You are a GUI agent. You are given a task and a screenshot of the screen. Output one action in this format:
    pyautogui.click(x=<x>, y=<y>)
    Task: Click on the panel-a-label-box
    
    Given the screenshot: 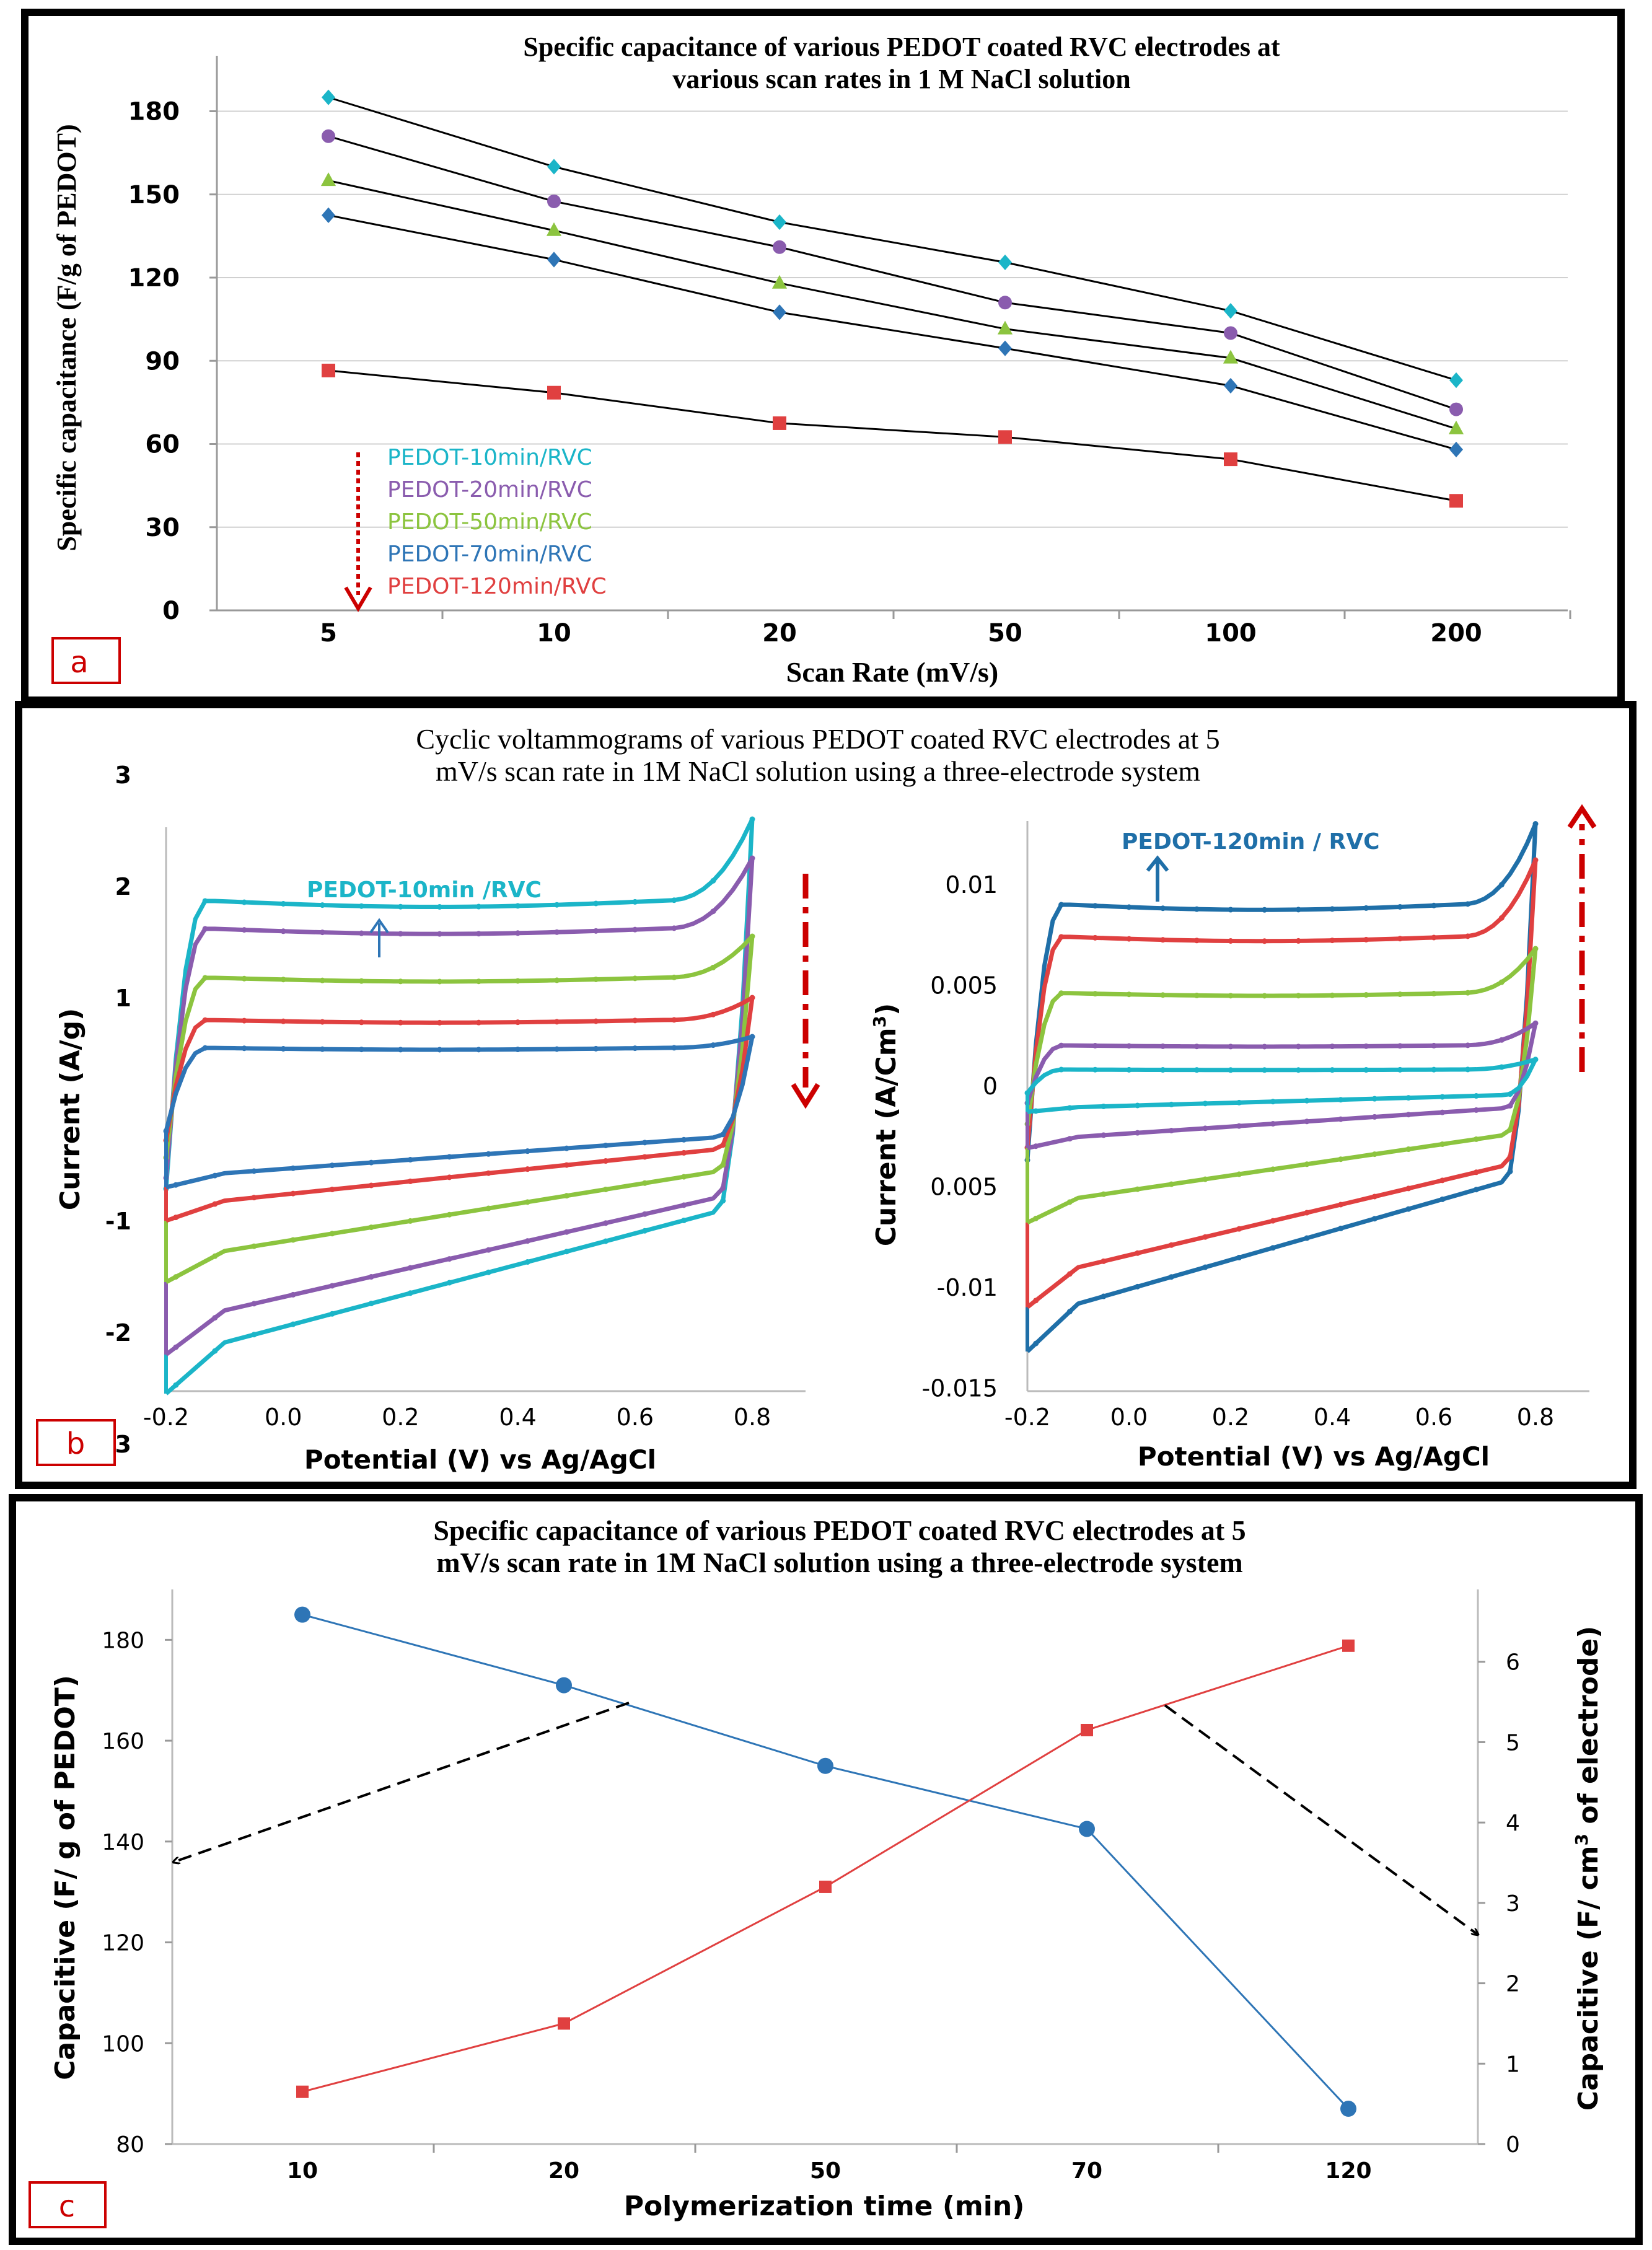 What is the action you would take?
    pyautogui.click(x=86, y=660)
    